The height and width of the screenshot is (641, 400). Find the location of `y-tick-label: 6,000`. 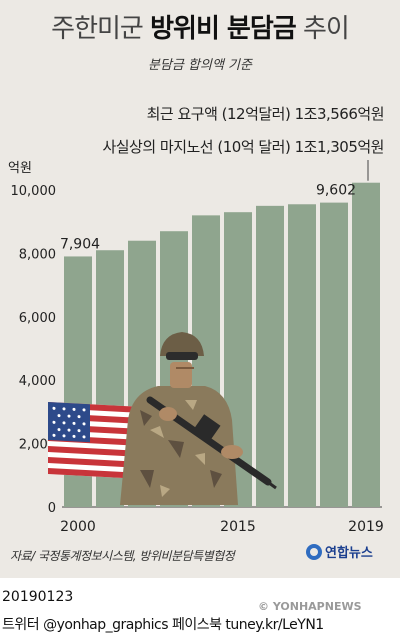

y-tick-label: 6,000 is located at coordinates (37, 318).